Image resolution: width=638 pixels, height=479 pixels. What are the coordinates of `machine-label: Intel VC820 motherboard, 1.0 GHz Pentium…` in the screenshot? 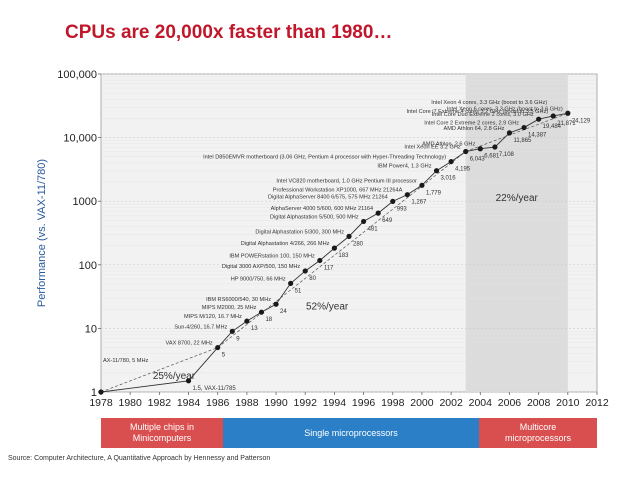 It's located at (346, 181).